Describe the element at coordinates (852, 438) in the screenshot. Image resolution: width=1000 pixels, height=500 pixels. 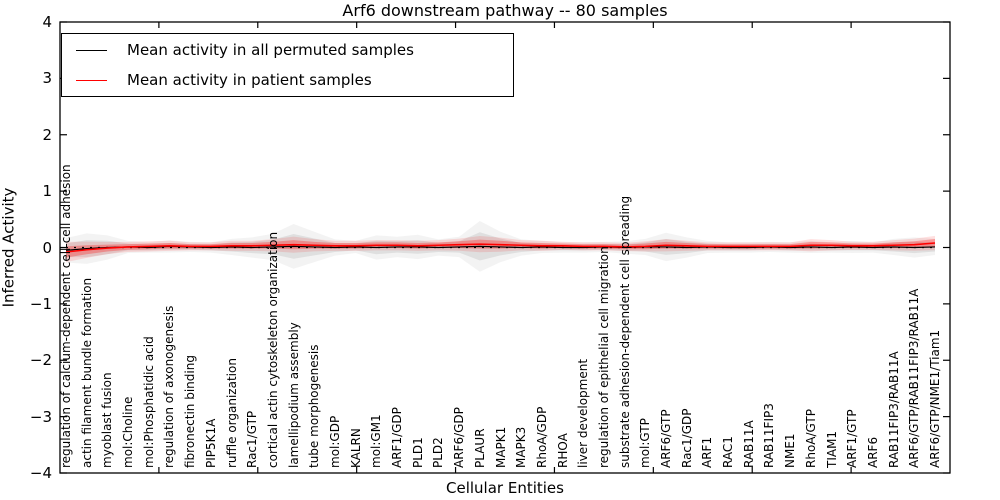
I see `x-tick-label: ARF1/GTP` at that location.